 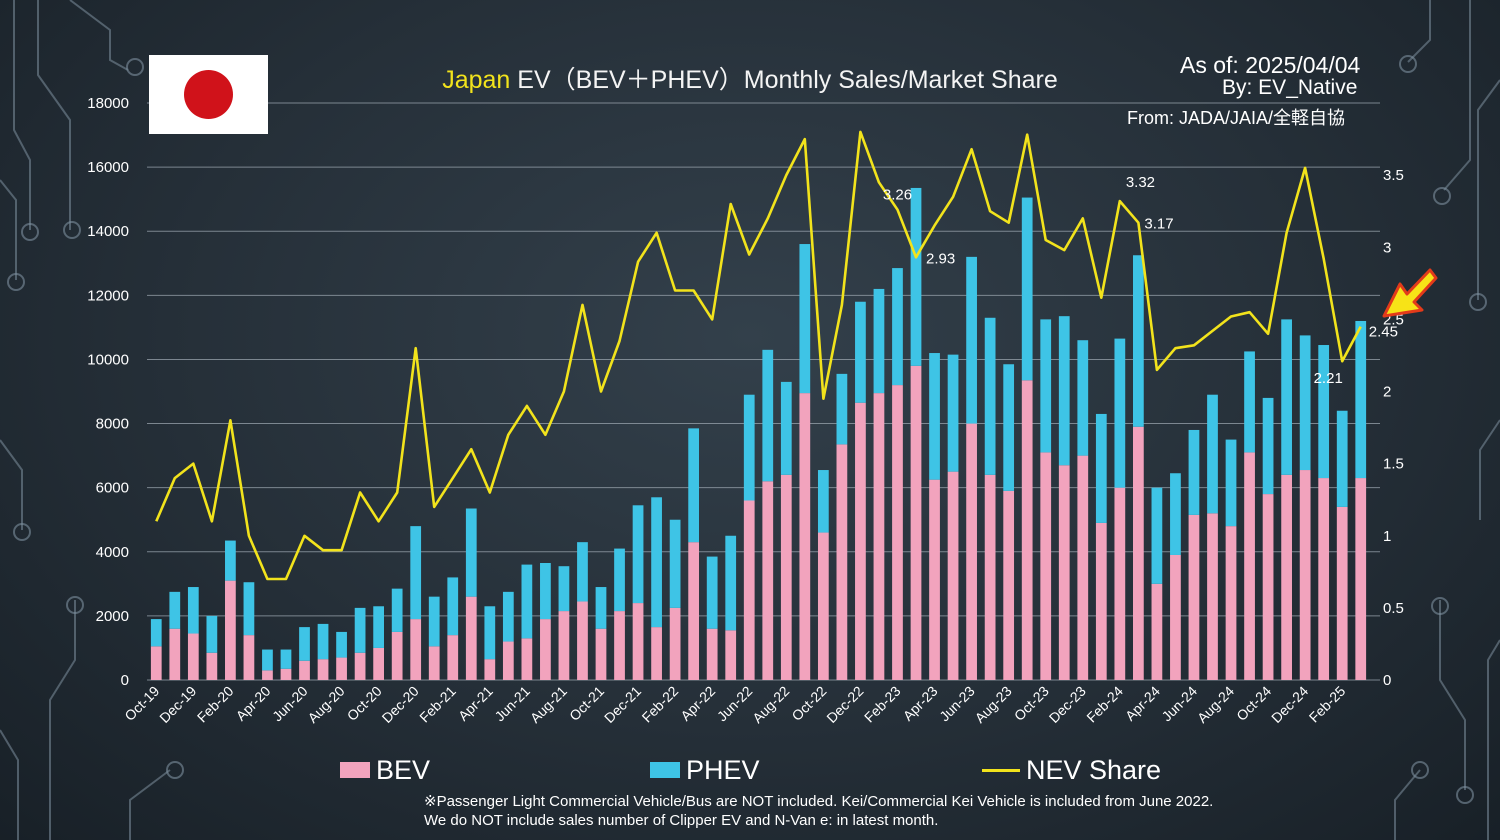 I want to click on x-tick-label: Oct-21, so click(x=586, y=703).